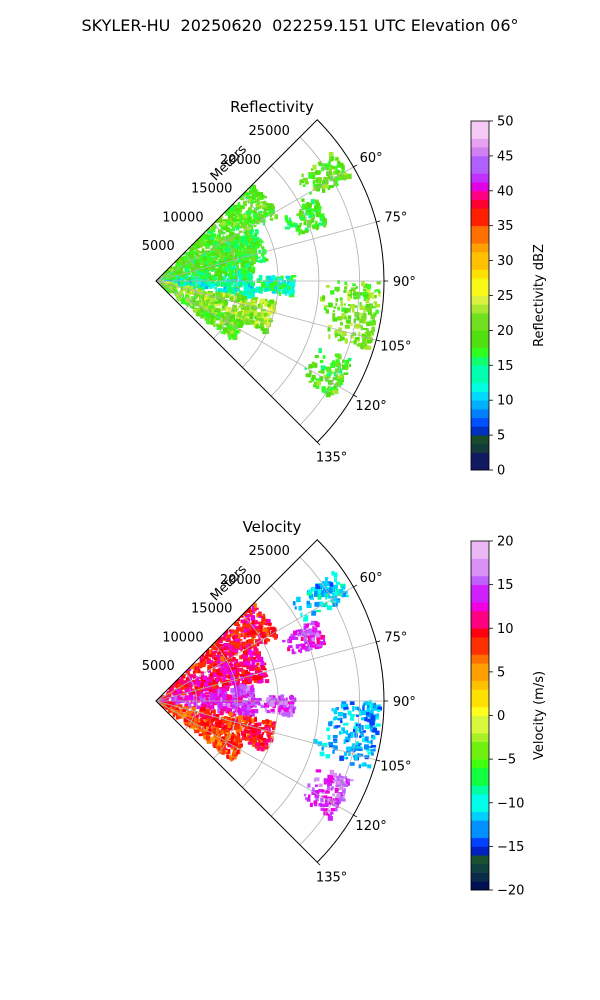  I want to click on colorbar-tick-label: 40, so click(505, 191).